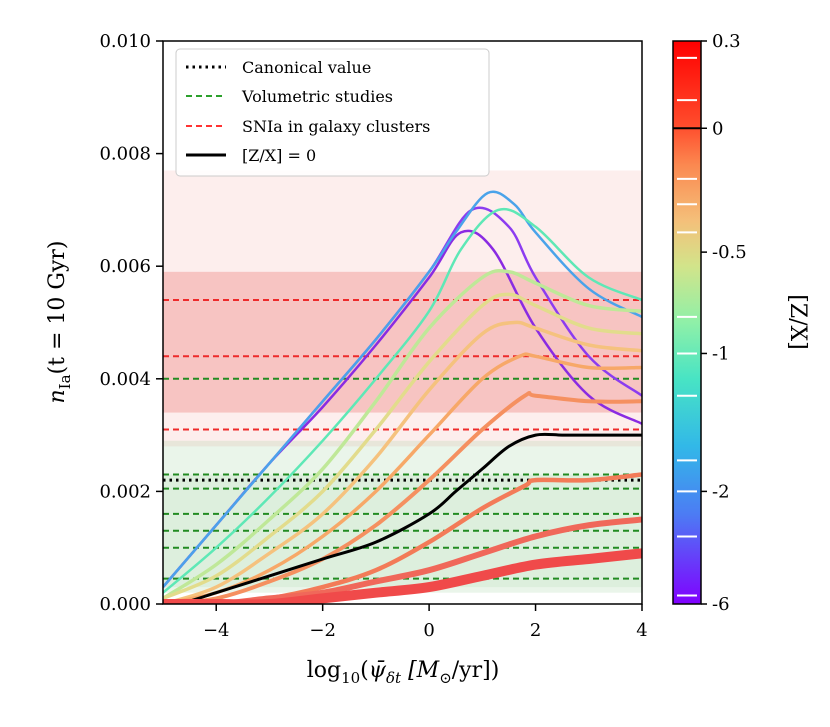 The width and height of the screenshot is (830, 727). I want to click on y-axis-ticks: 0.000 0.002 0.004 0.006 0.008 0.010, so click(131, 323).